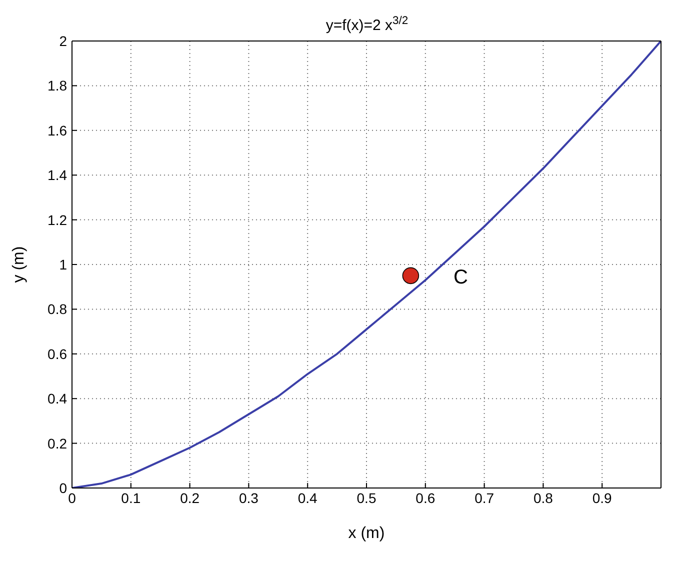 Image resolution: width=676 pixels, height=584 pixels. Describe the element at coordinates (308, 498) in the screenshot. I see `x-tick-label: 0.4` at that location.